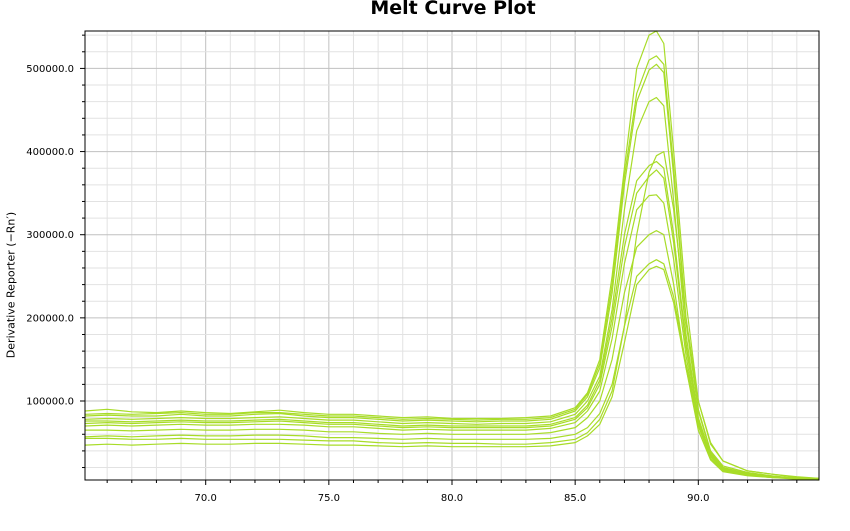 The image size is (850, 531). Describe the element at coordinates (575, 498) in the screenshot. I see `x-tick-label: 85.0` at that location.